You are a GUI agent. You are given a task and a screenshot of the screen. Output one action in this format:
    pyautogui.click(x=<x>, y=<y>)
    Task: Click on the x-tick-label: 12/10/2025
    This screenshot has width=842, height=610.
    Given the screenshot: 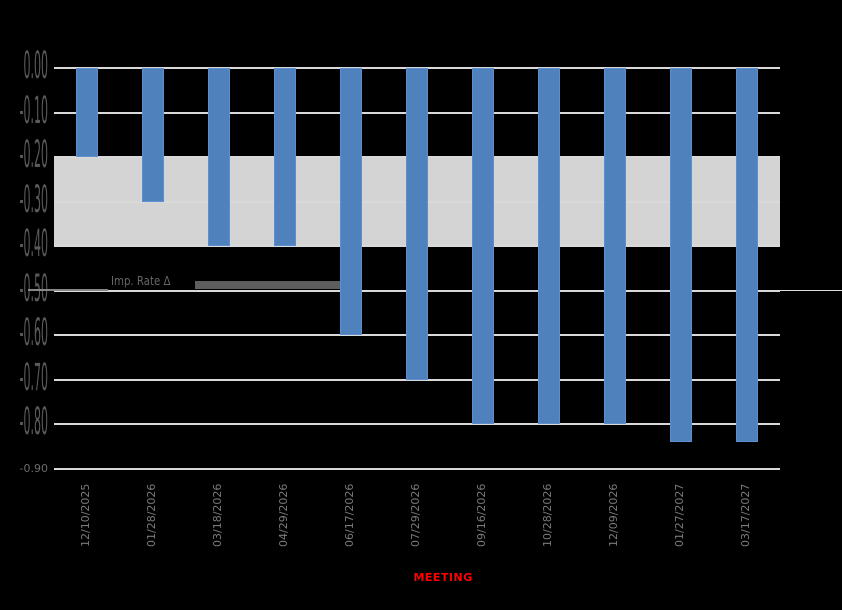 What is the action you would take?
    pyautogui.click(x=85, y=515)
    